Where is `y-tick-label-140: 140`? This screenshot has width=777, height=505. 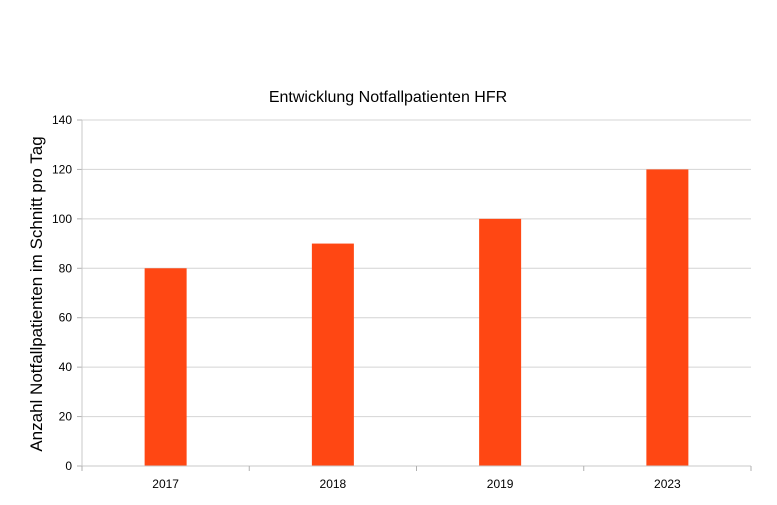 y-tick-label-140: 140 is located at coordinates (62, 120).